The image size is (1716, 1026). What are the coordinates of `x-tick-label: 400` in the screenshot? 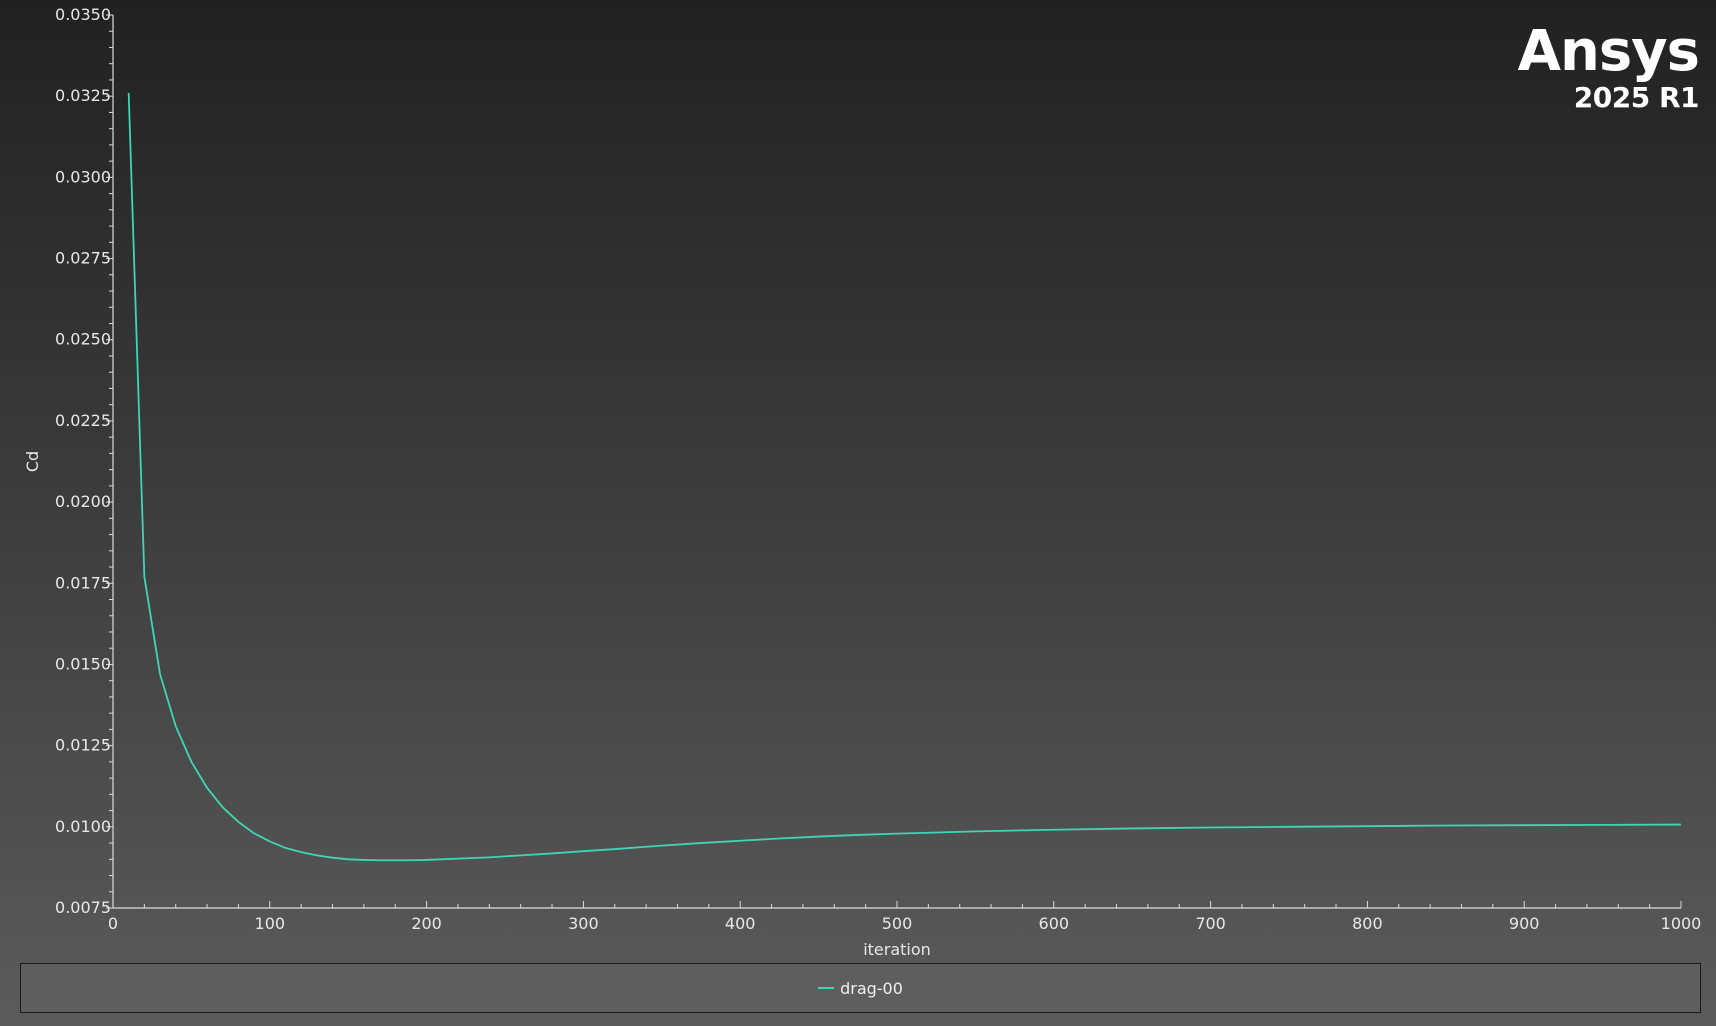 It's located at (740, 923).